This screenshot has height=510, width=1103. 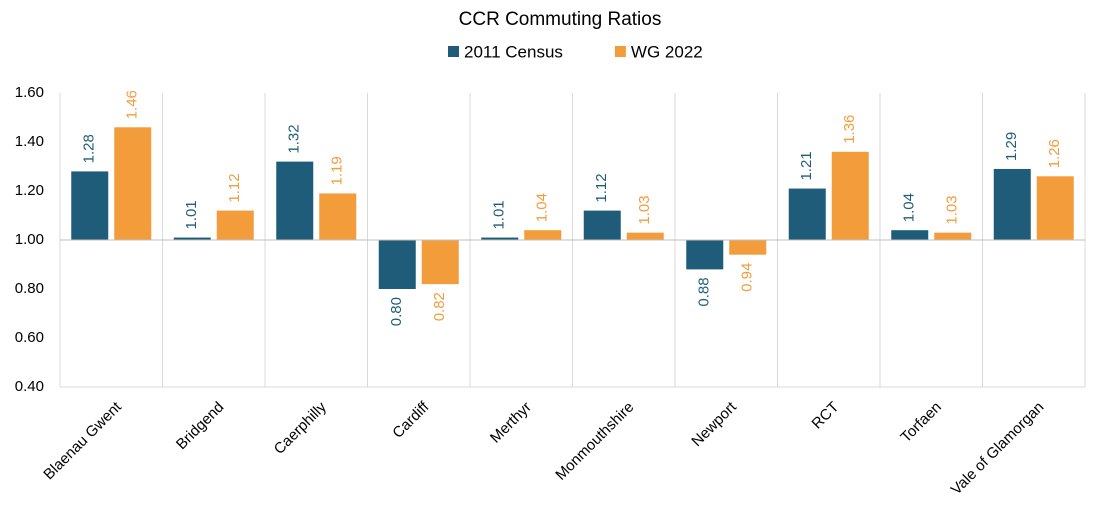 What do you see at coordinates (29, 141) in the screenshot?
I see `y-tick-label: 1.40` at bounding box center [29, 141].